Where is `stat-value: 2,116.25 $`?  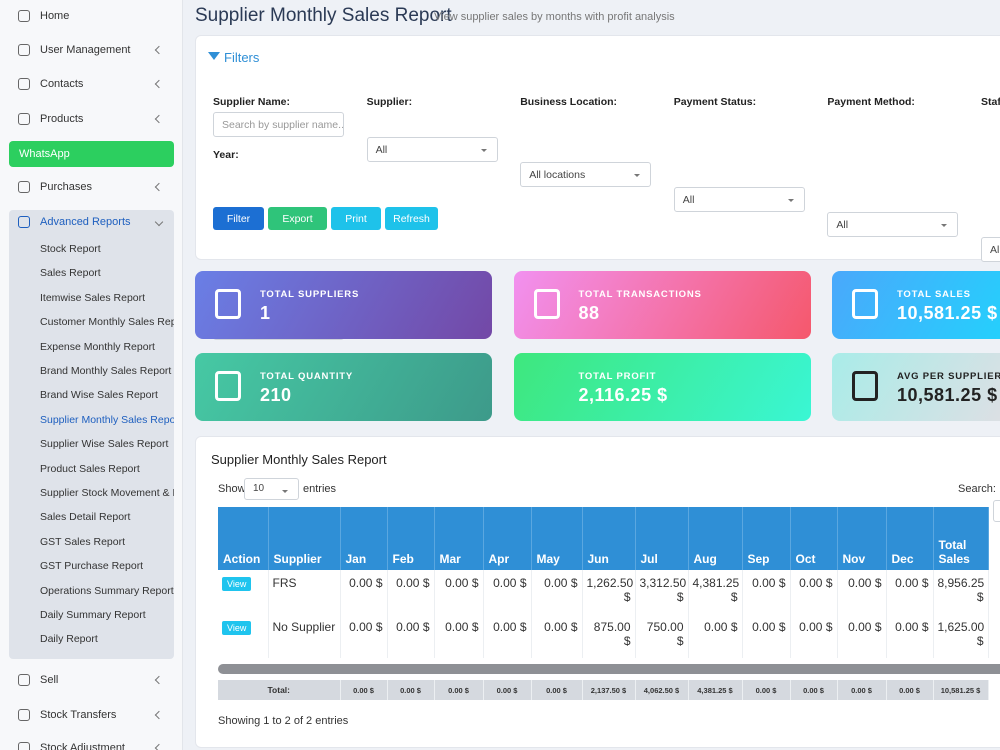
stat-value: 2,116.25 $ is located at coordinates (623, 395).